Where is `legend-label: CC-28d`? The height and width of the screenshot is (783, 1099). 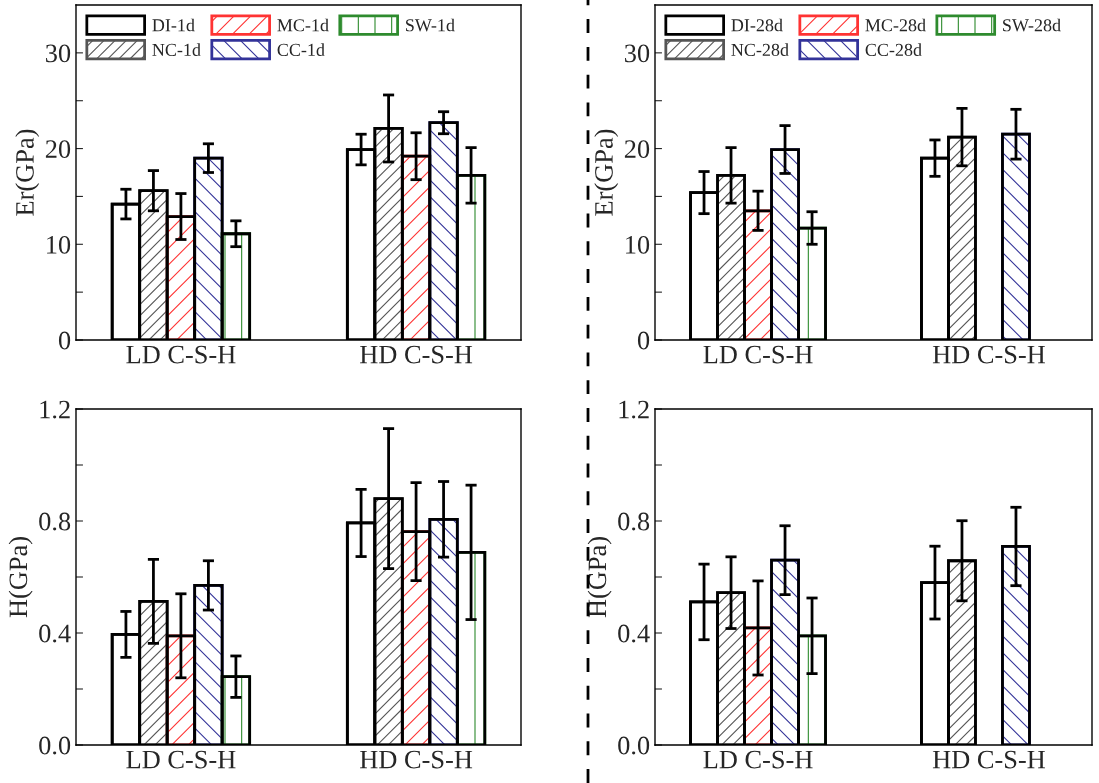 legend-label: CC-28d is located at coordinates (893, 49).